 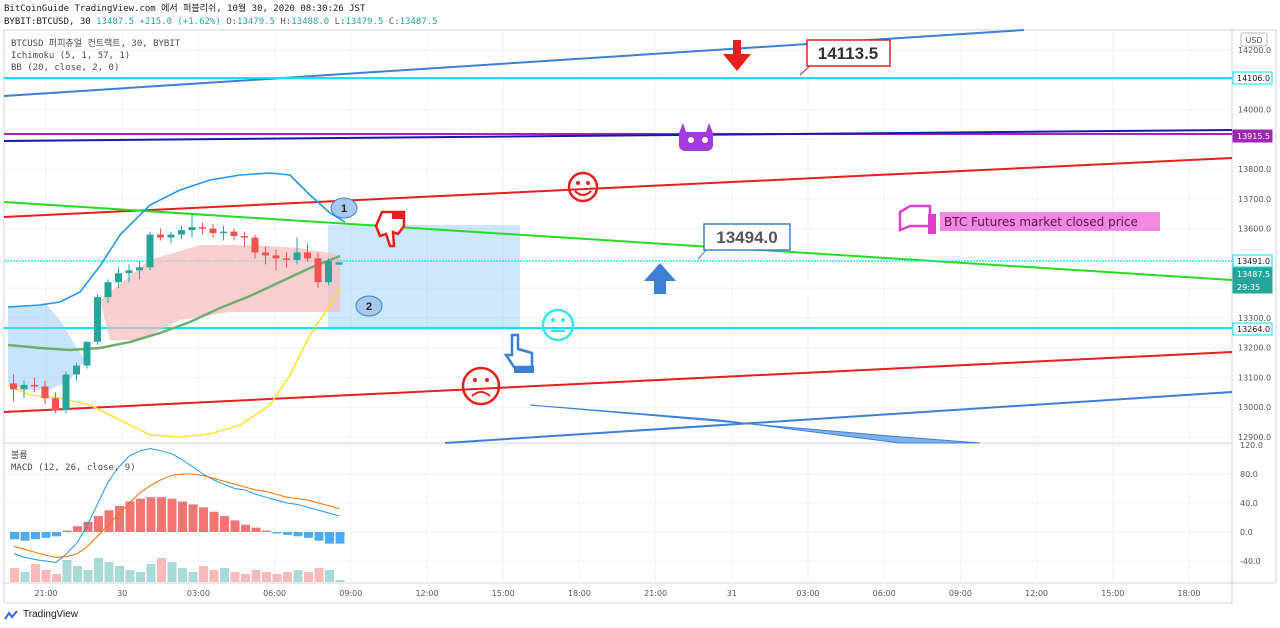 I want to click on legend-macd: MACD (12, 26, close, 9), so click(x=73, y=468).